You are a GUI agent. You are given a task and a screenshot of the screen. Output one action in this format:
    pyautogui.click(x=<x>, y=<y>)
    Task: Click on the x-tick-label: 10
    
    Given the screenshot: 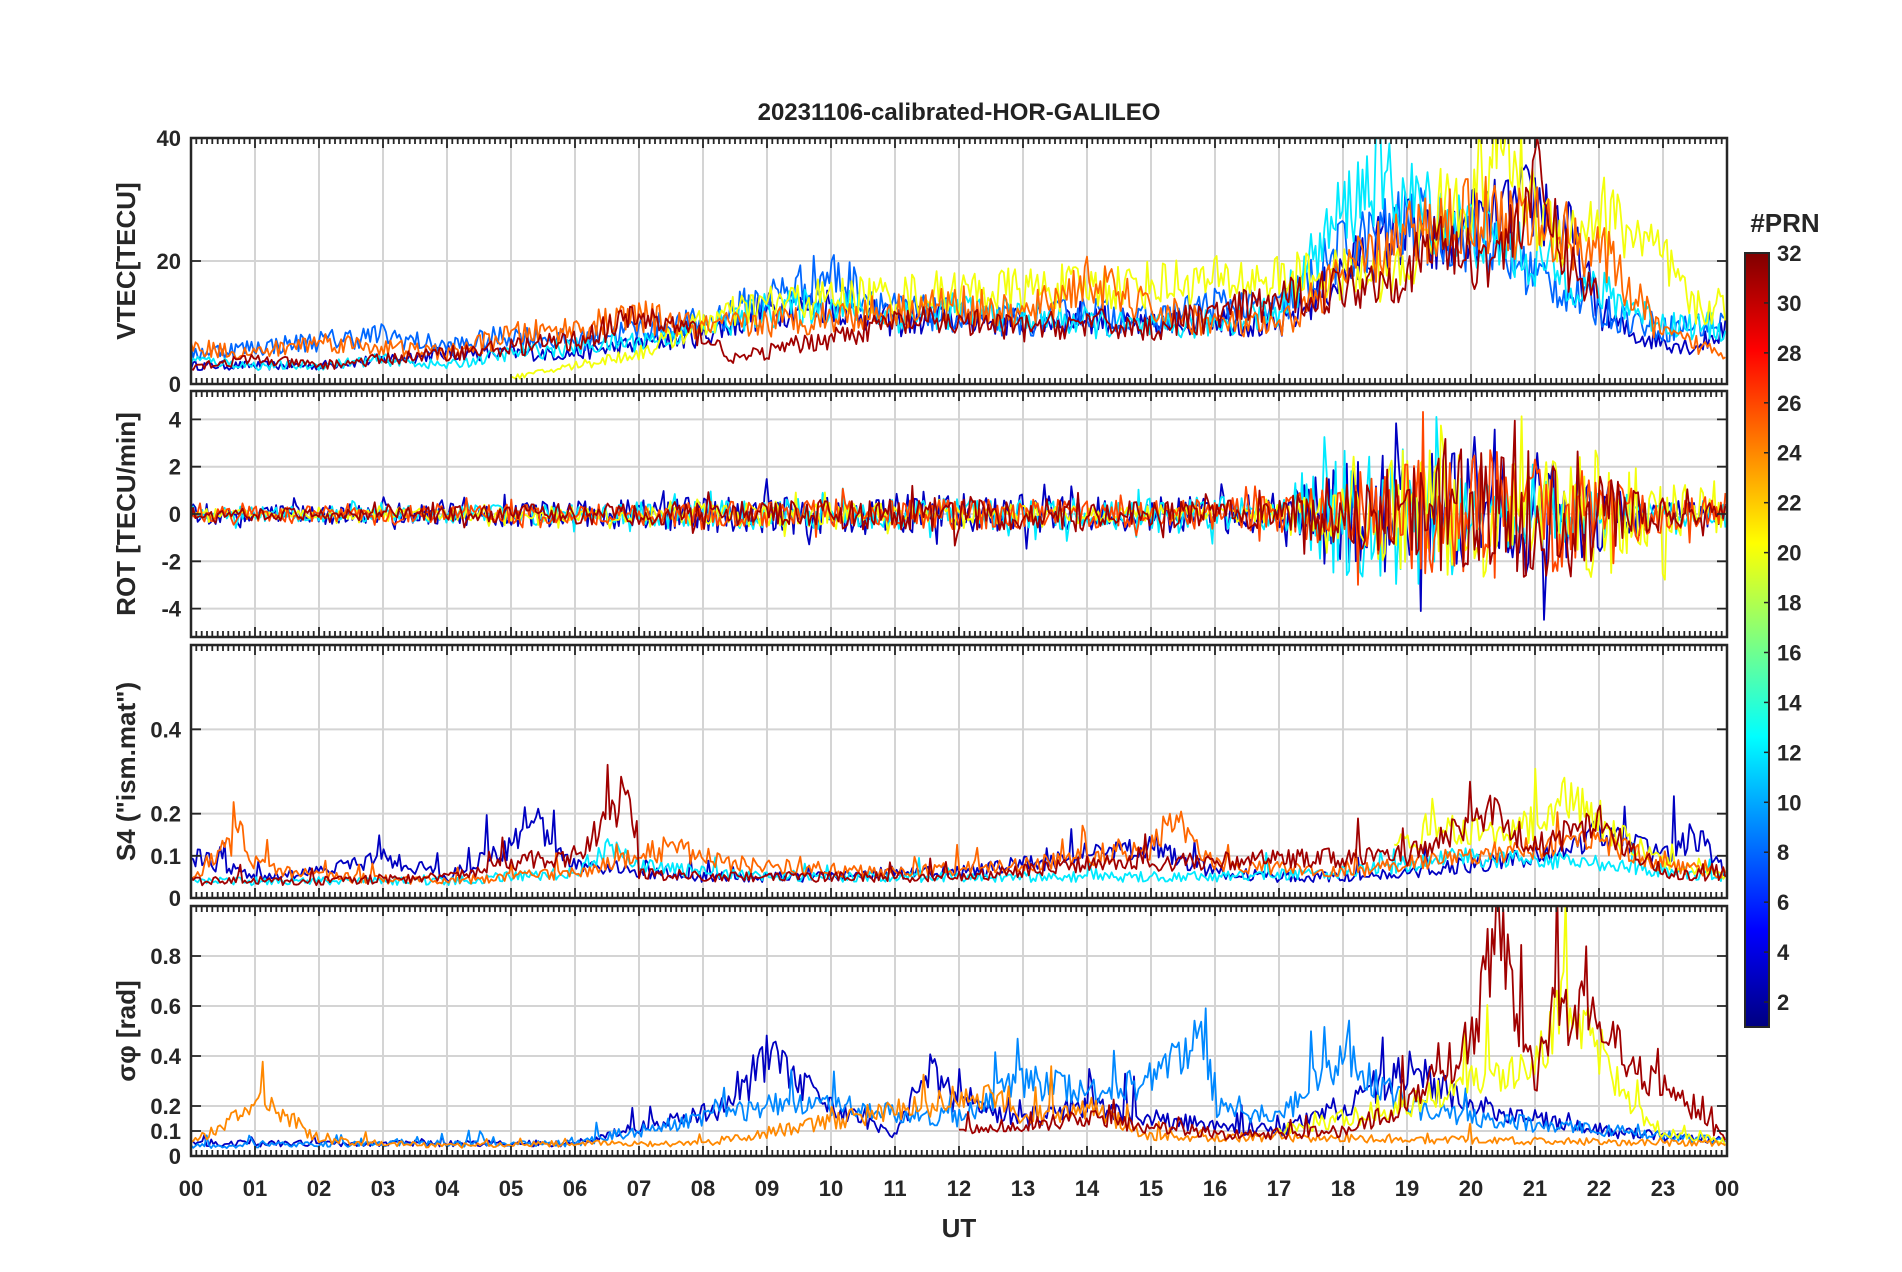 What is the action you would take?
    pyautogui.click(x=831, y=1188)
    